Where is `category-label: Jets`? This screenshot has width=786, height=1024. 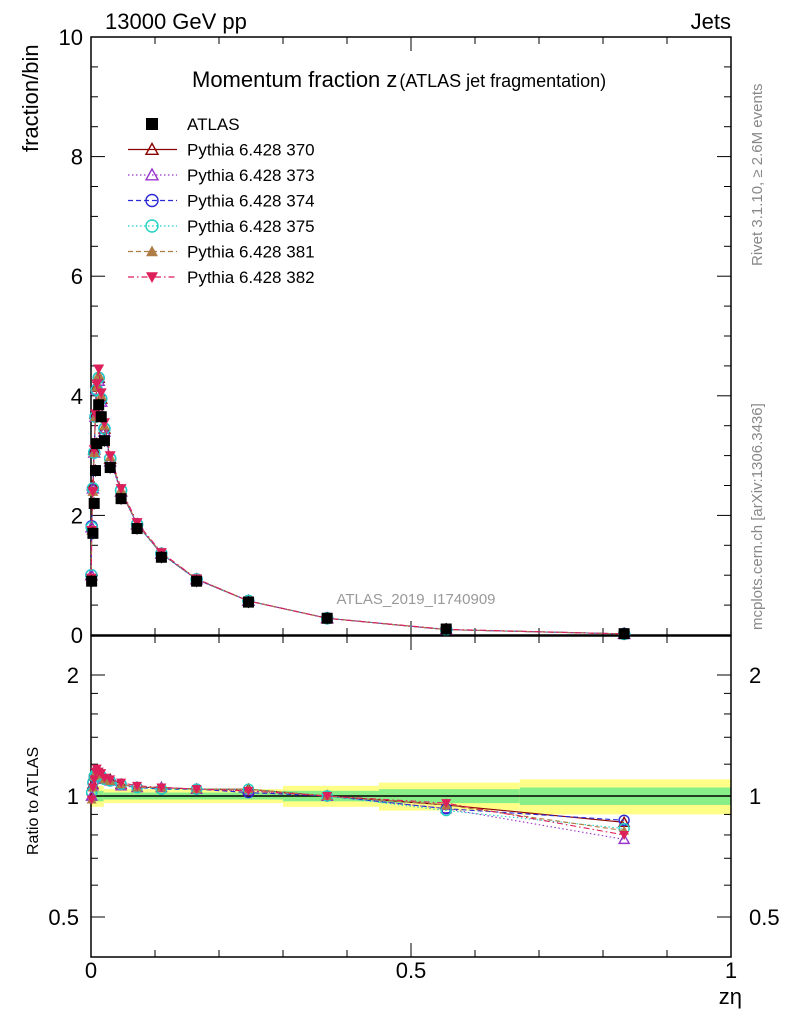 category-label: Jets is located at coordinates (711, 21).